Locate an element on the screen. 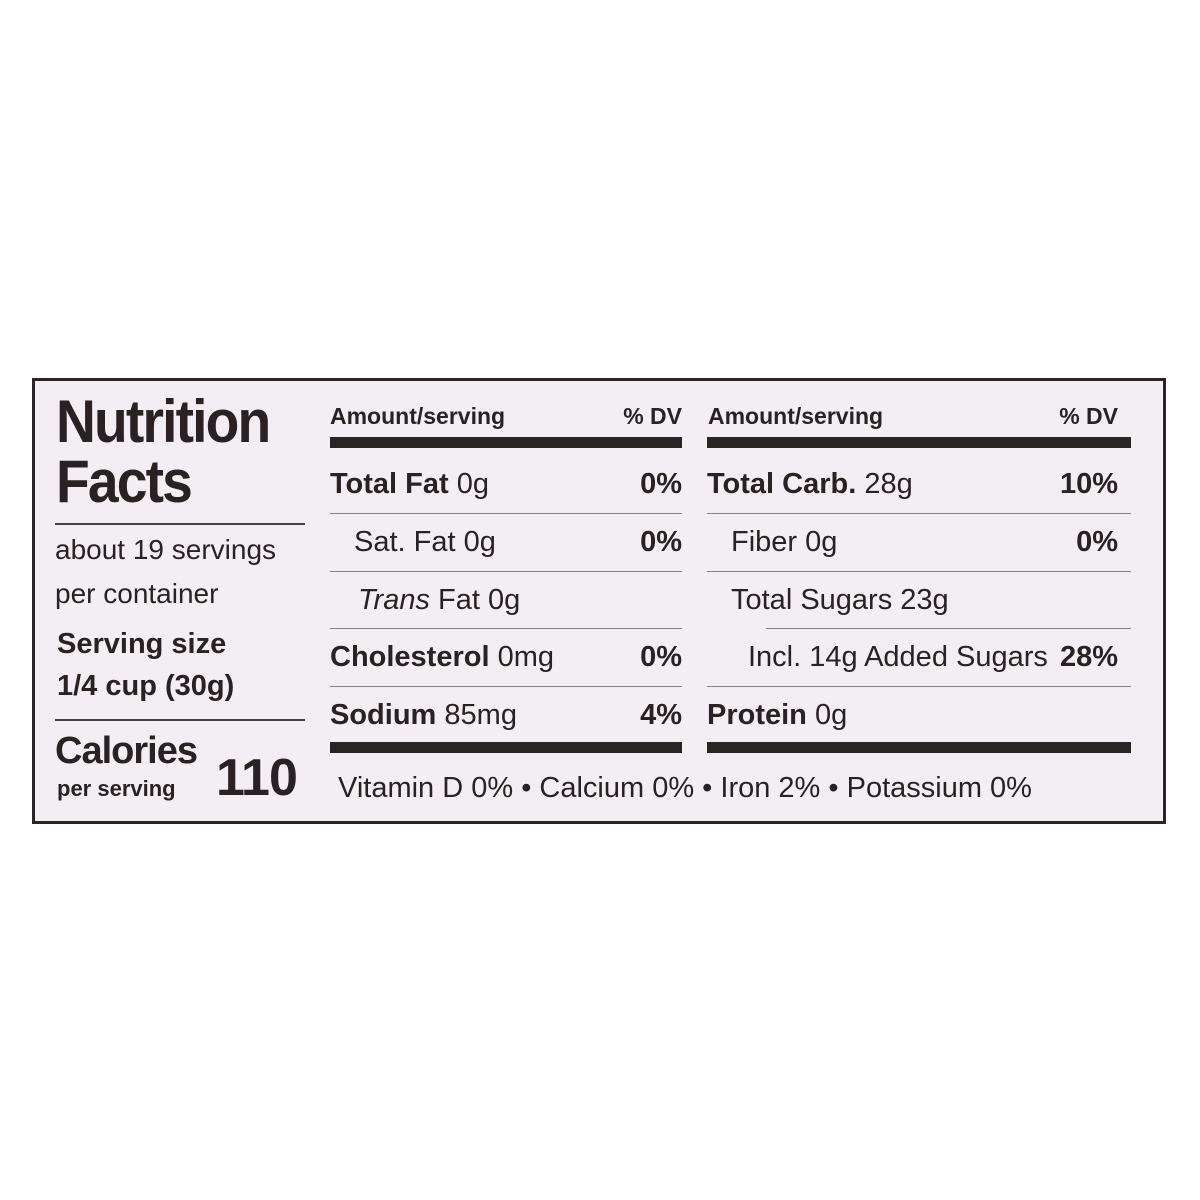 The width and height of the screenshot is (1200, 1200). serving-size-label: Serving size is located at coordinates (142, 644).